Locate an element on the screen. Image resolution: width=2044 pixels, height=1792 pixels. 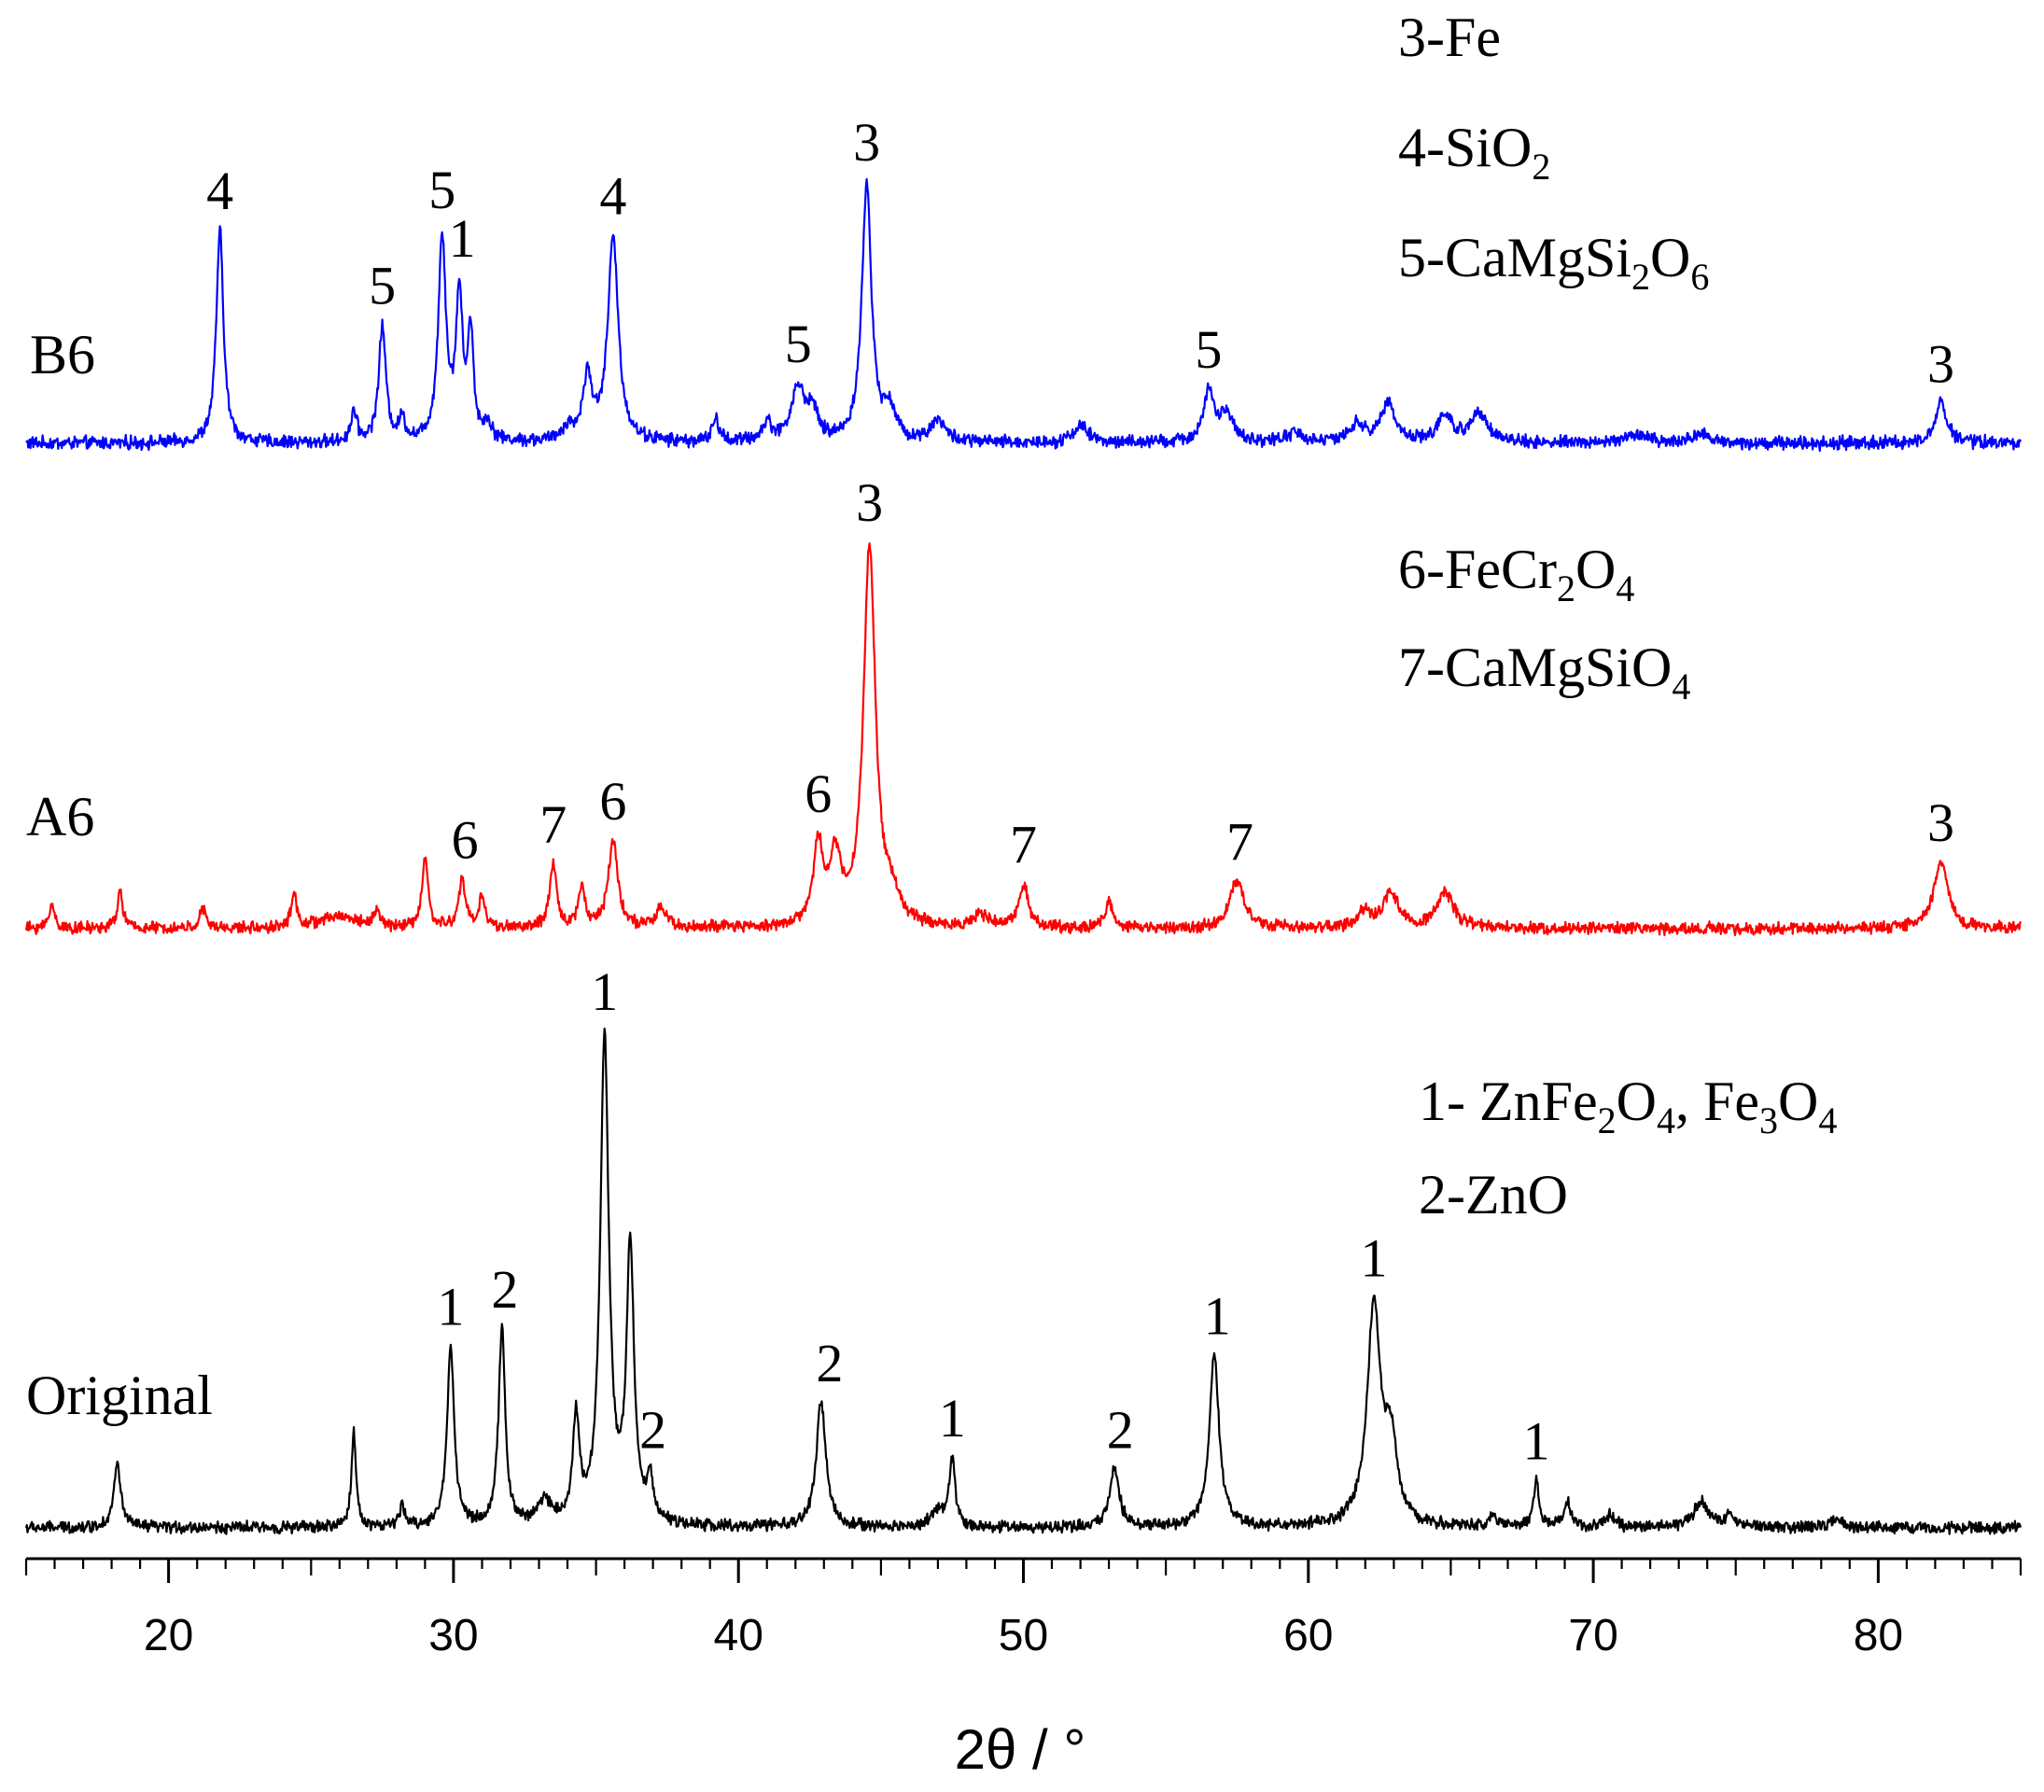
series-name-original: Original is located at coordinates (119, 1395).